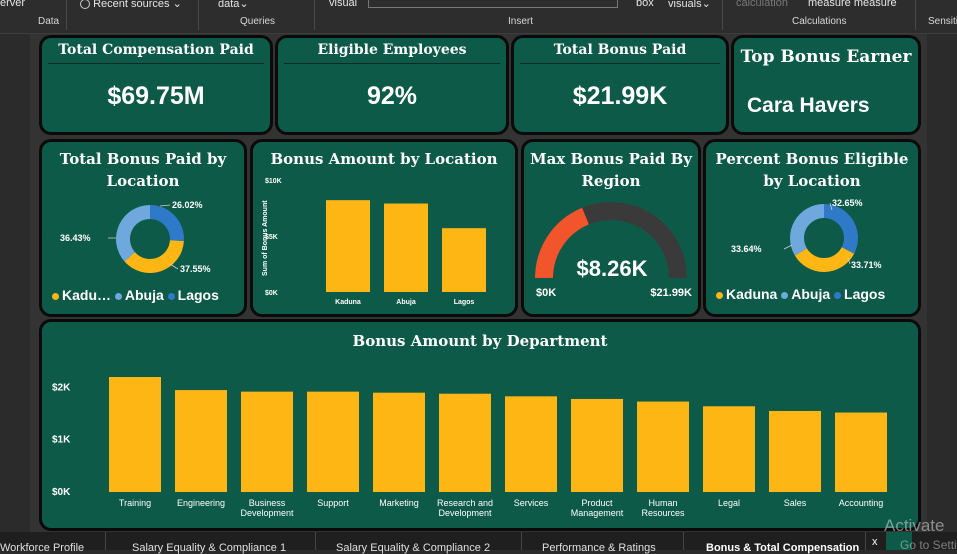 The width and height of the screenshot is (957, 554). Describe the element at coordinates (53, 543) in the screenshot. I see `tab-workforce-profile: Workforce Profile` at that location.